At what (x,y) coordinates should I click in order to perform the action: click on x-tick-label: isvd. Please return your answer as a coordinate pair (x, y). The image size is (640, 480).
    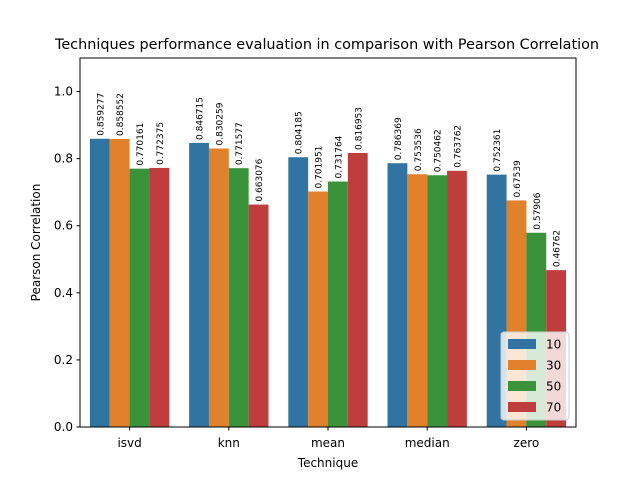
    Looking at the image, I should click on (129, 443).